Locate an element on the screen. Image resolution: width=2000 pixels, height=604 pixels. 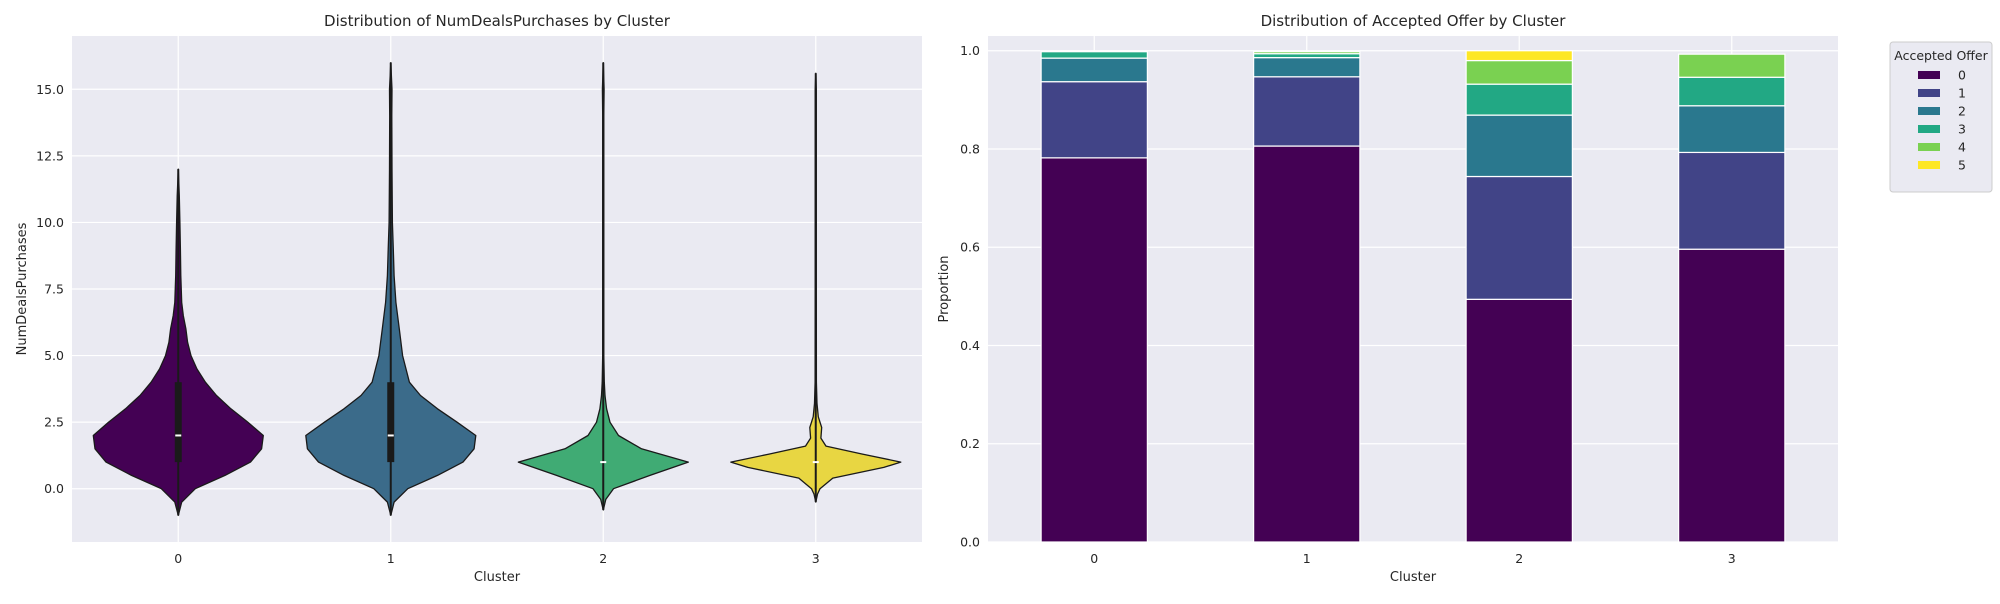
violin-x-ticks: 0 1 2 3 is located at coordinates (496, 558).